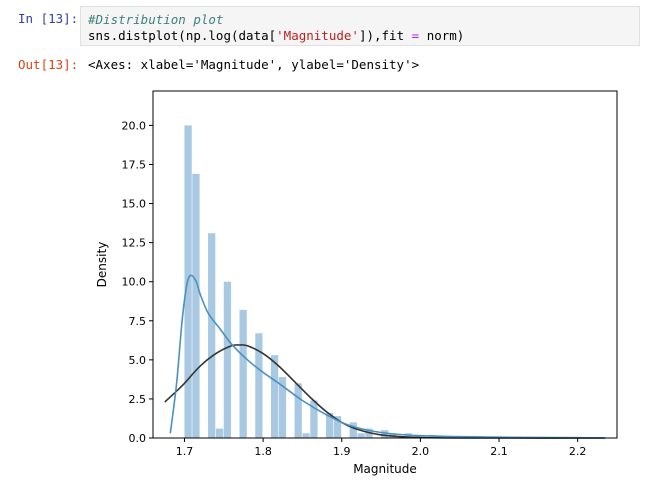  I want to click on y-tick-label: 17.5, so click(134, 164).